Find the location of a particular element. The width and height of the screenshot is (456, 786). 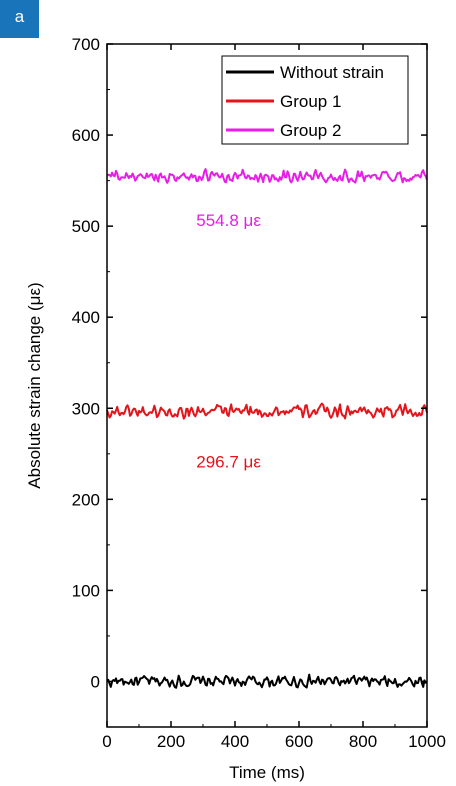

legend: Without strain Group 1 Group 2 is located at coordinates (315, 100).